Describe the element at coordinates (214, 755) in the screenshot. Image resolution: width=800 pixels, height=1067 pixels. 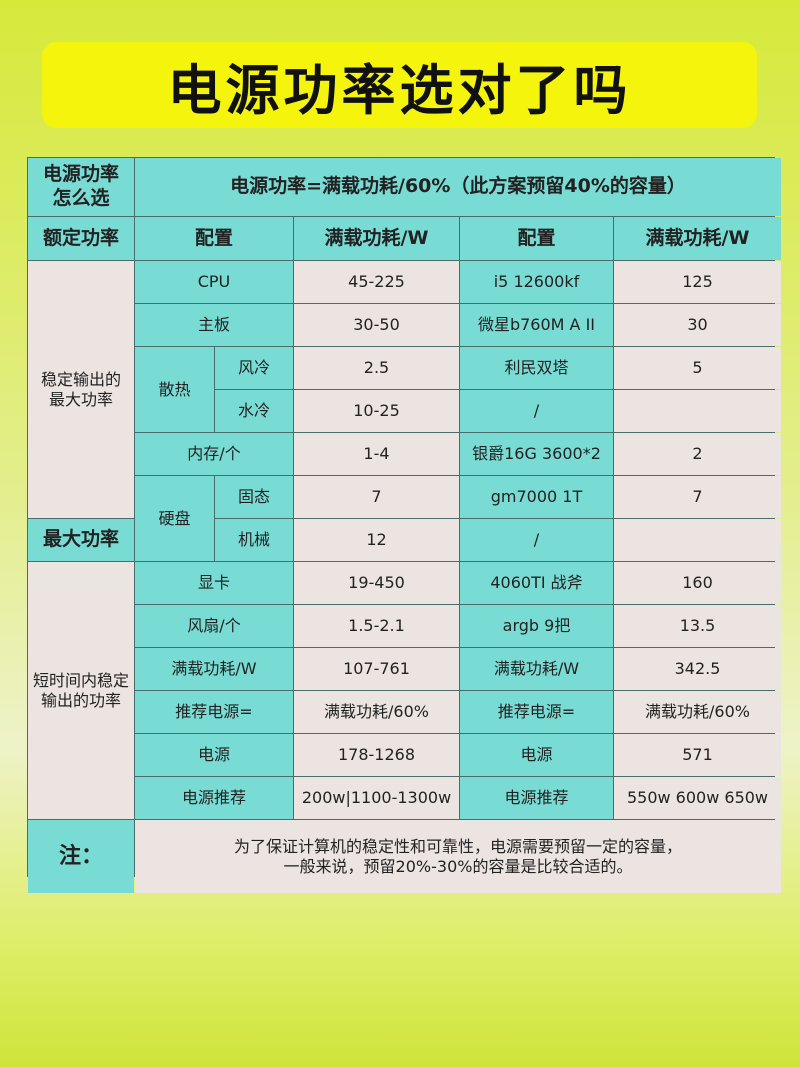
I see `cell-item: 电源` at that location.